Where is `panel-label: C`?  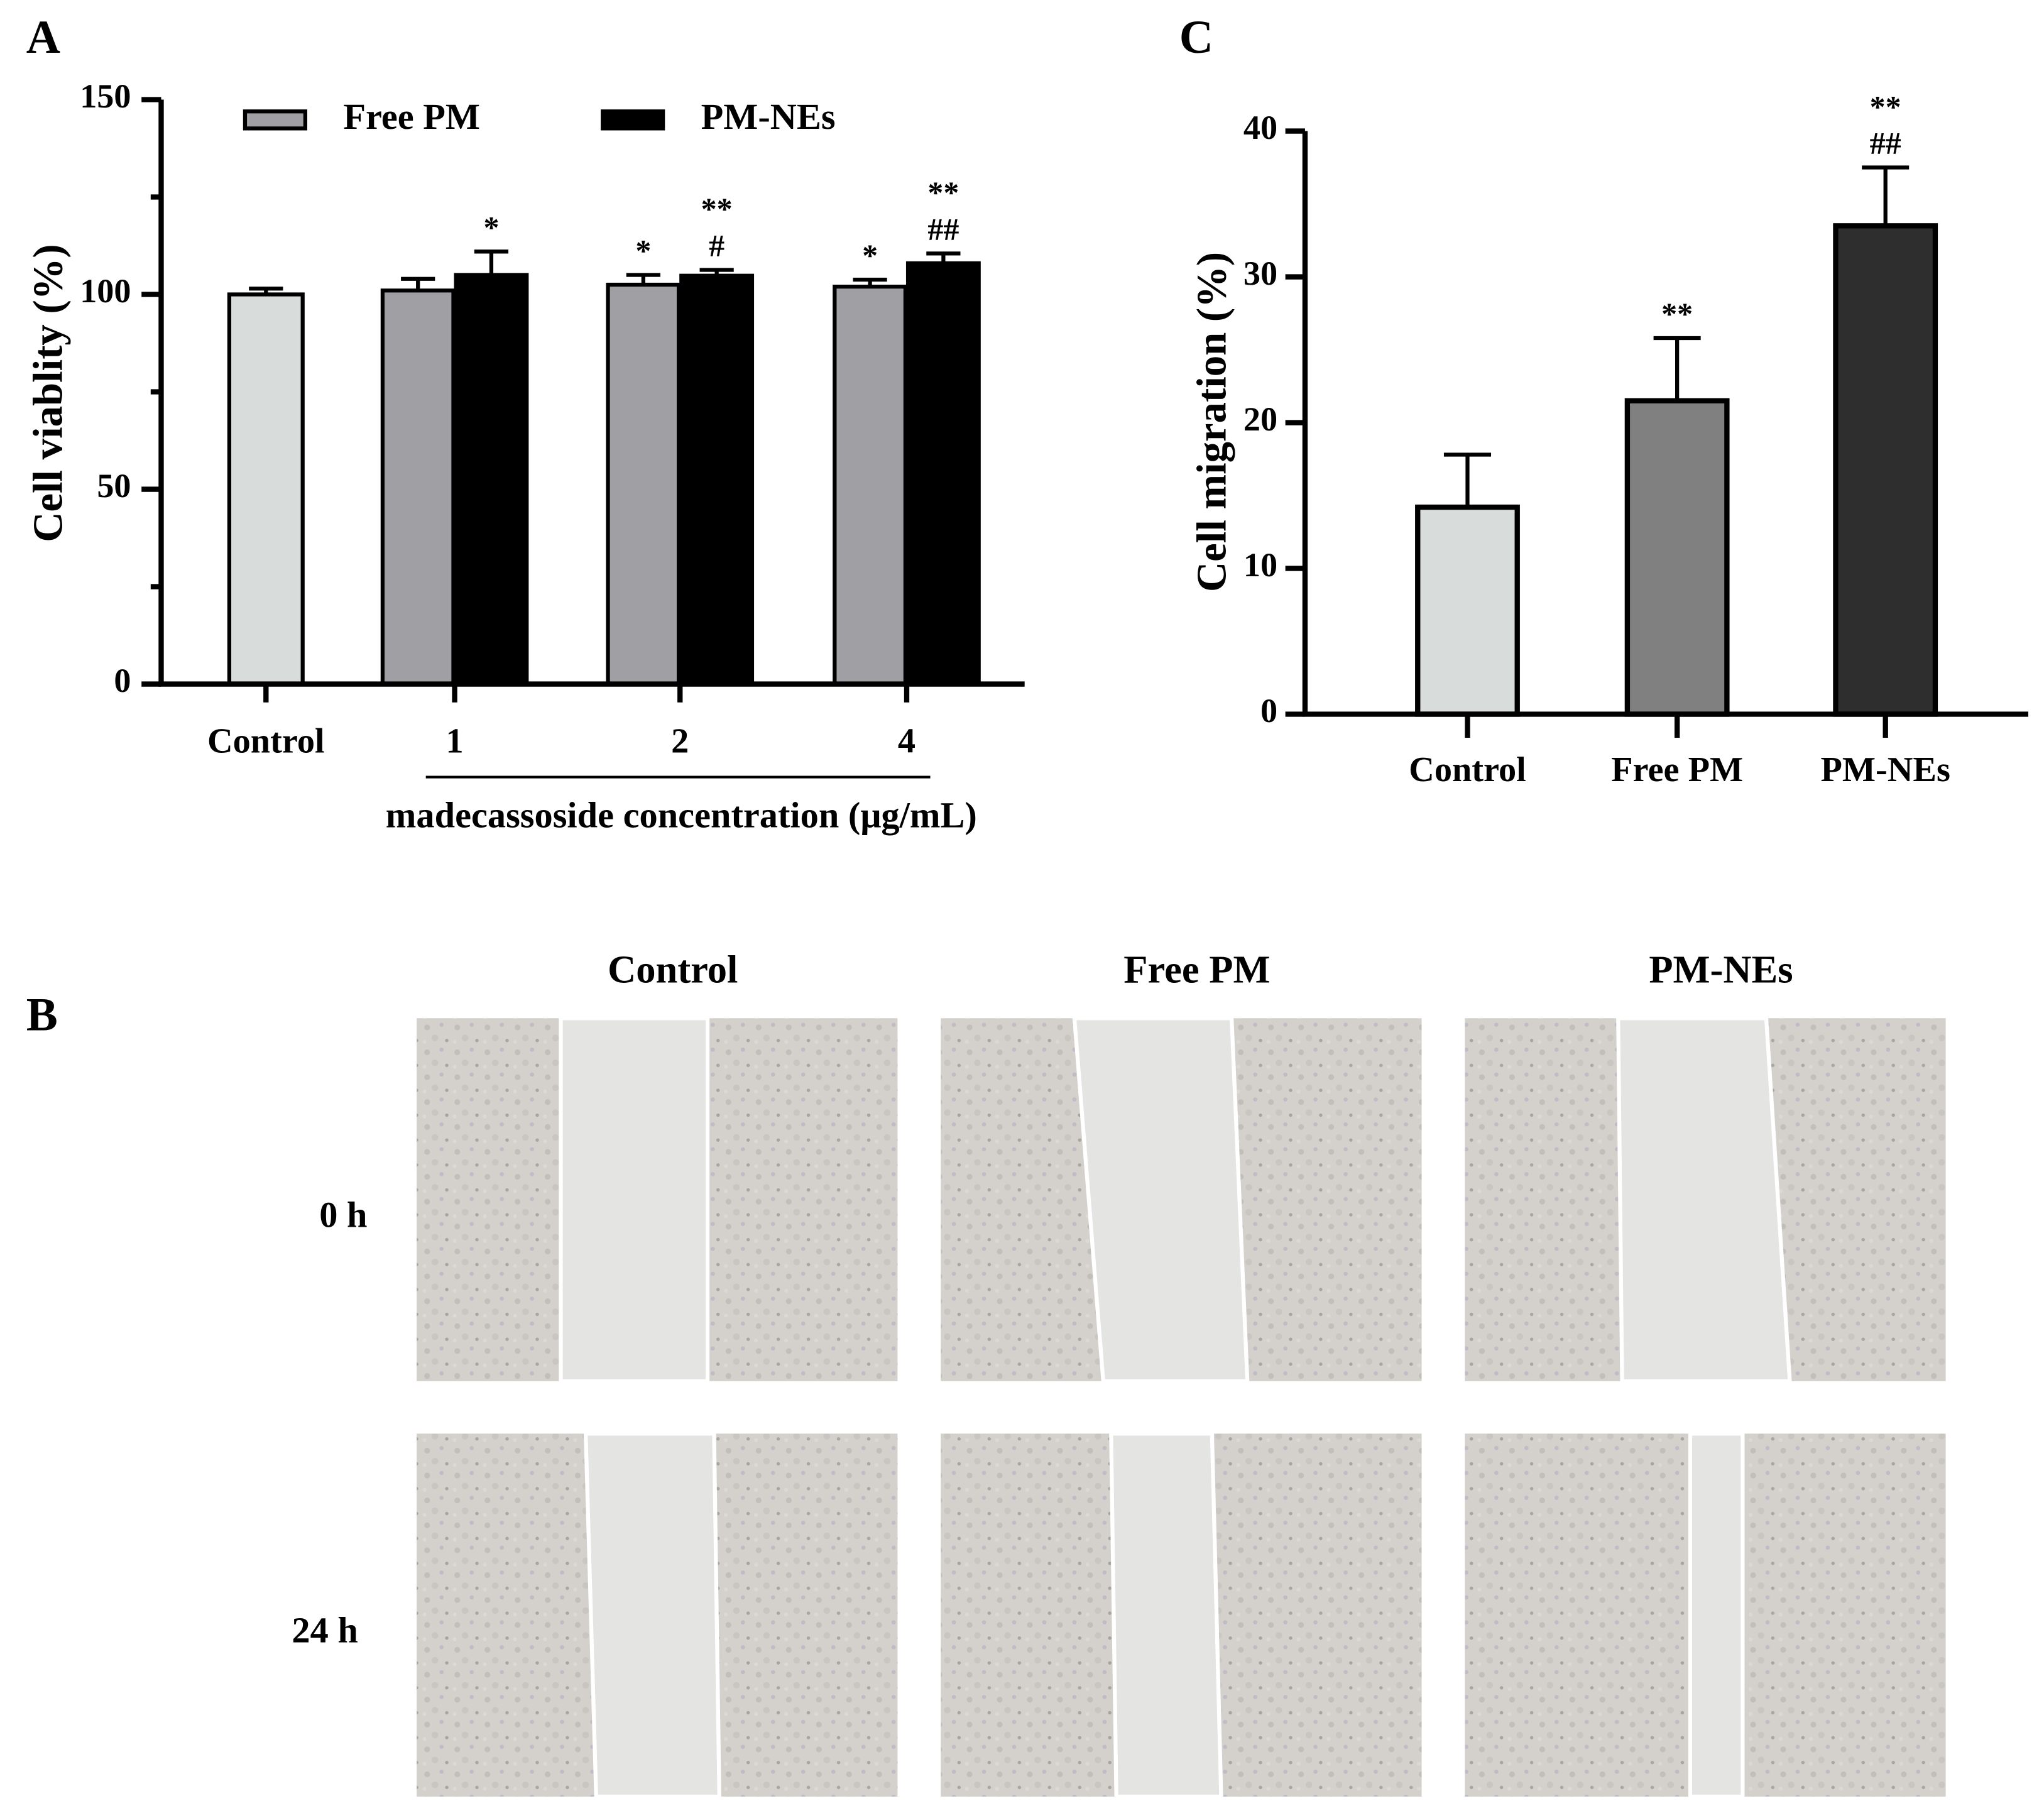 panel-label: C is located at coordinates (1196, 37).